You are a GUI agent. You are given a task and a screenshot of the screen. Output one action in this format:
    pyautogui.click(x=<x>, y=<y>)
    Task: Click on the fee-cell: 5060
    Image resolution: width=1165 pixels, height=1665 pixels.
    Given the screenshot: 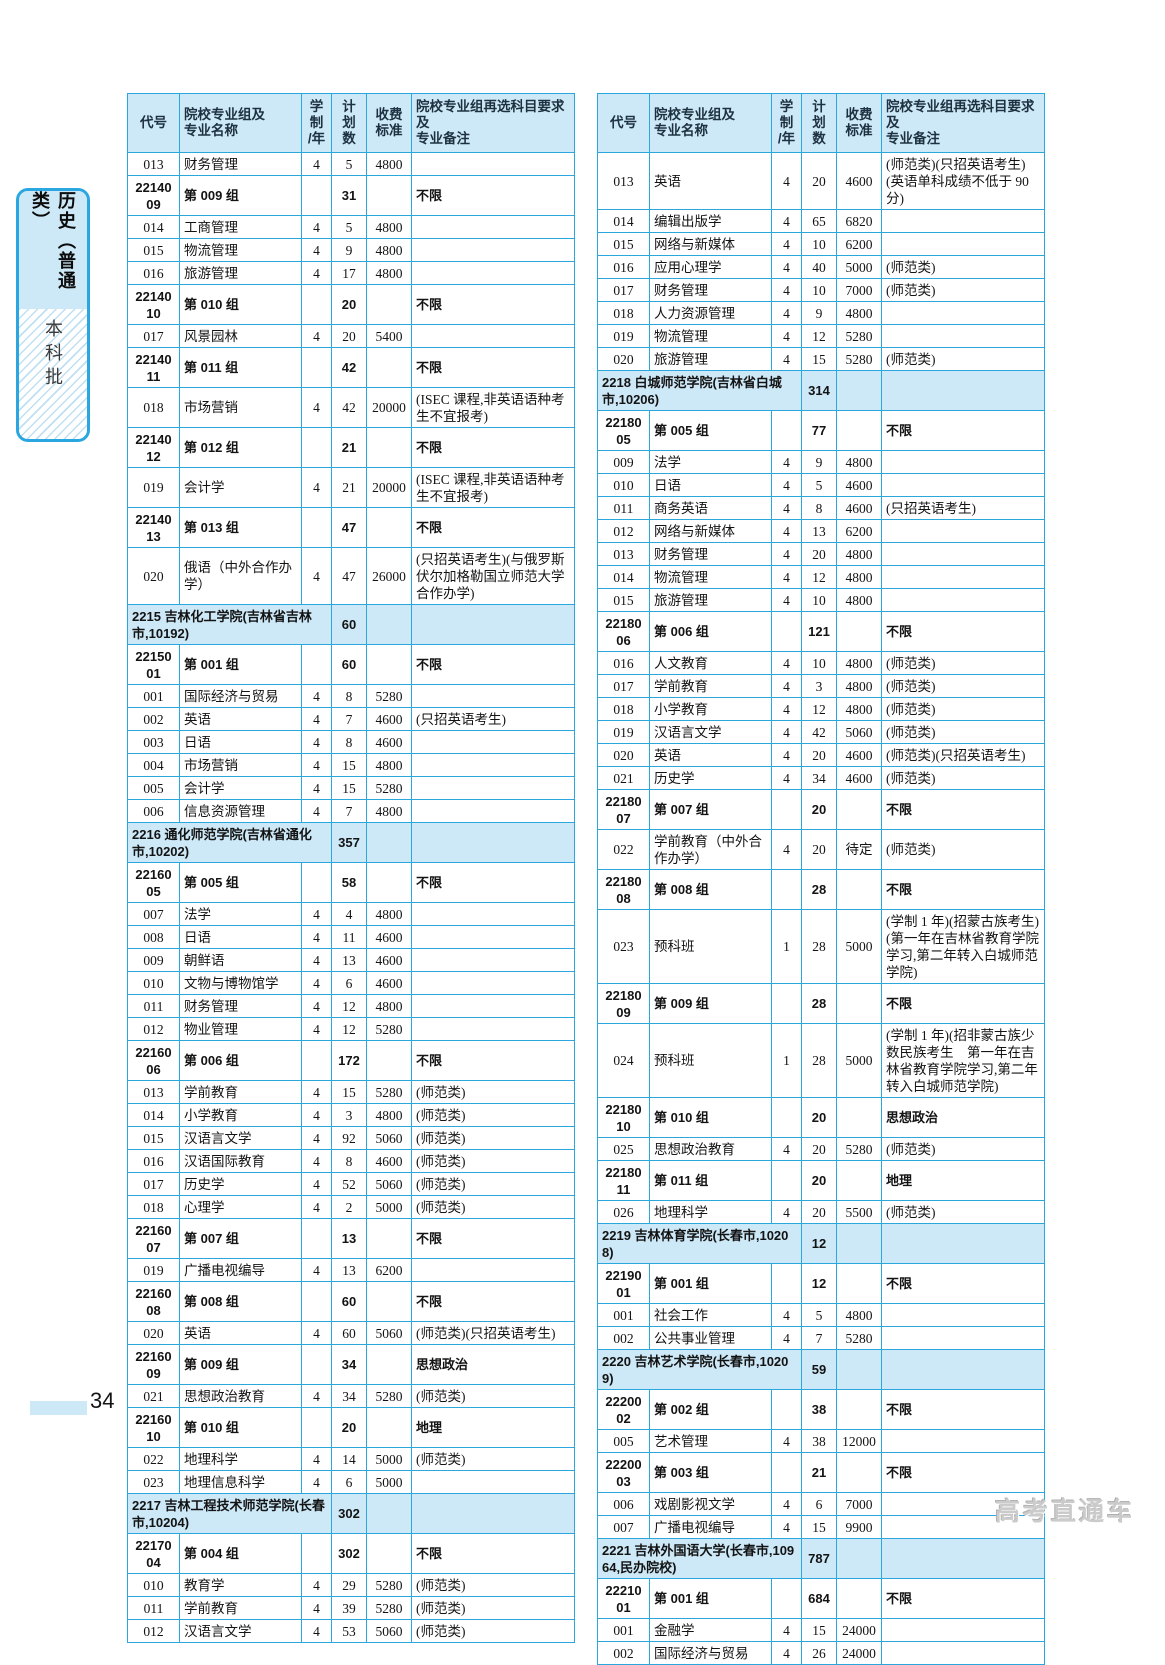 What is the action you would take?
    pyautogui.click(x=389, y=1184)
    